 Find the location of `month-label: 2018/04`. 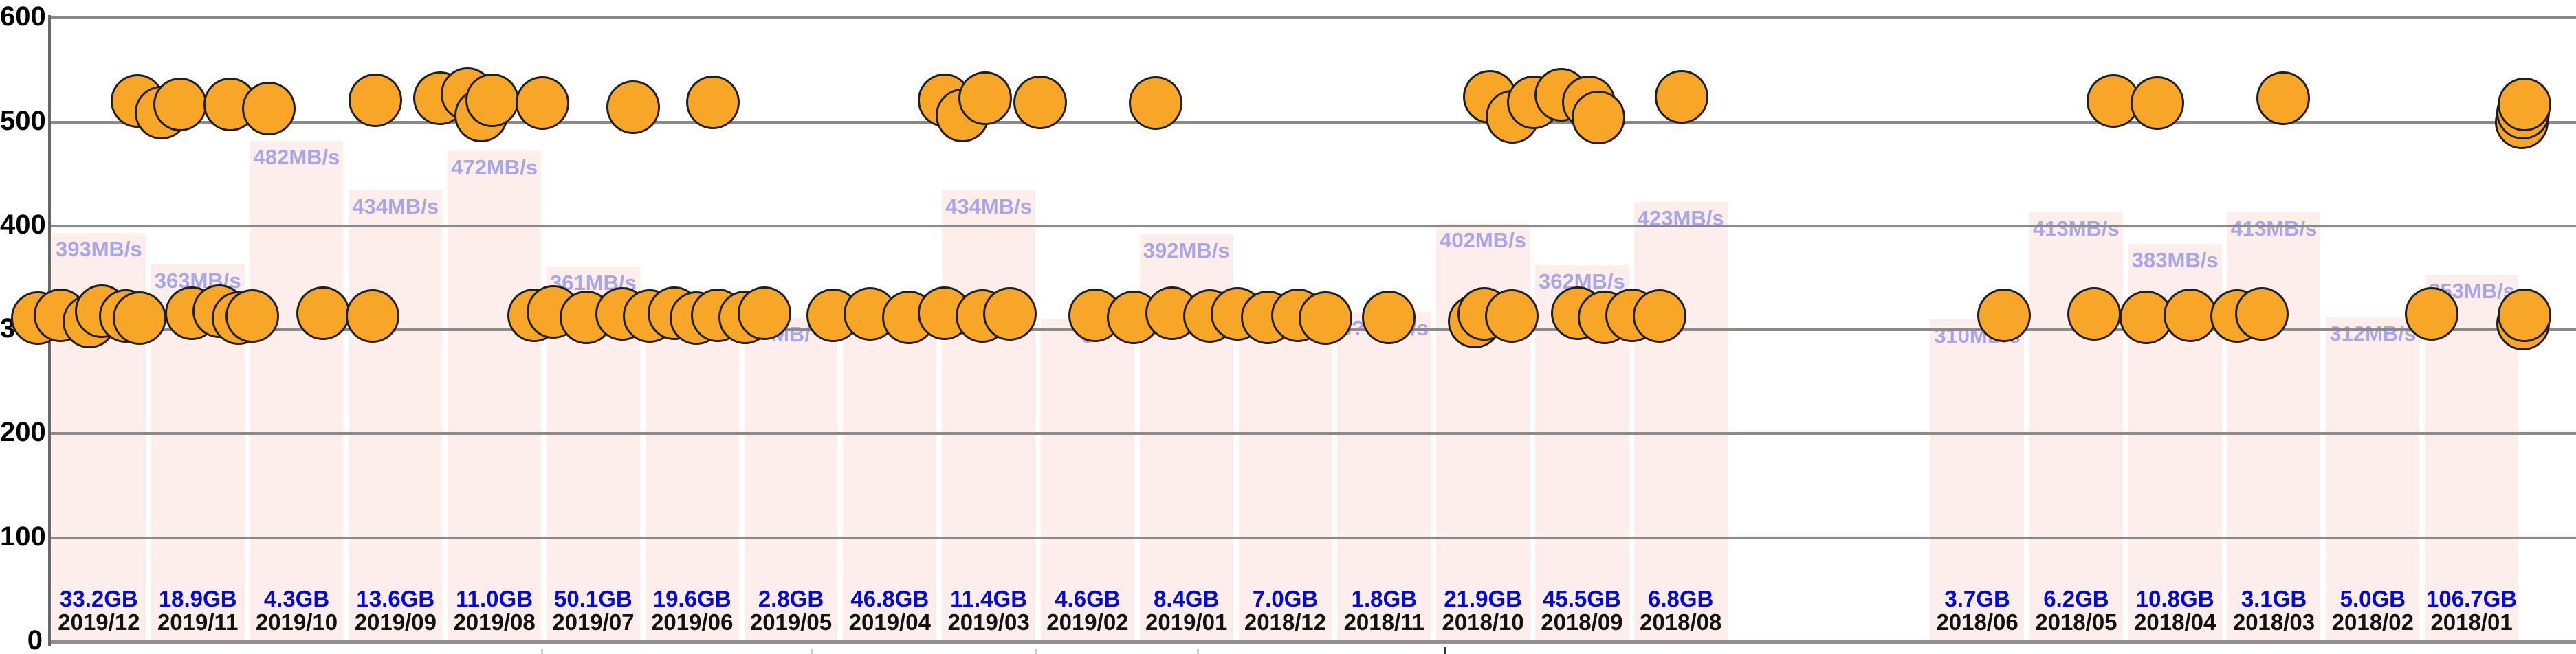

month-label: 2018/04 is located at coordinates (2175, 622).